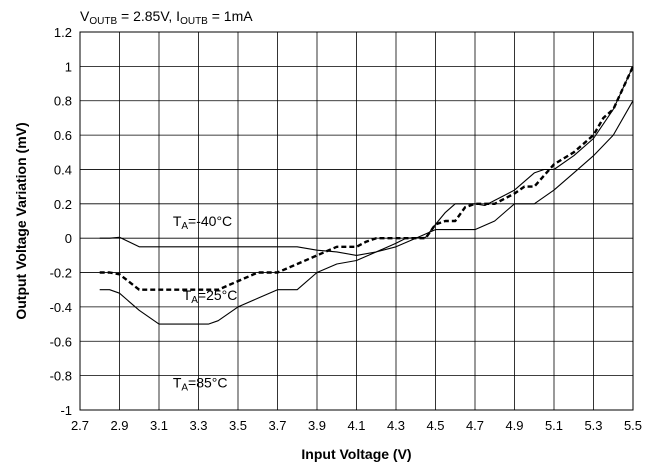 Image resolution: width=660 pixels, height=467 pixels. I want to click on x-tick-label-6: 3.9, so click(317, 425).